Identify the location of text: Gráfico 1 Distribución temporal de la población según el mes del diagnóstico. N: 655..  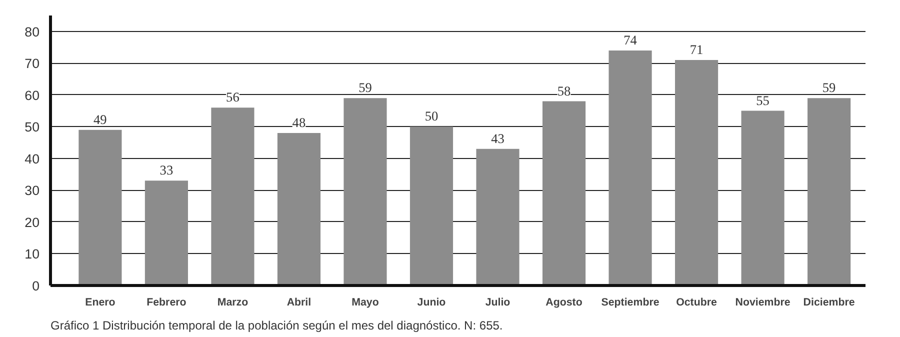
(276, 325).